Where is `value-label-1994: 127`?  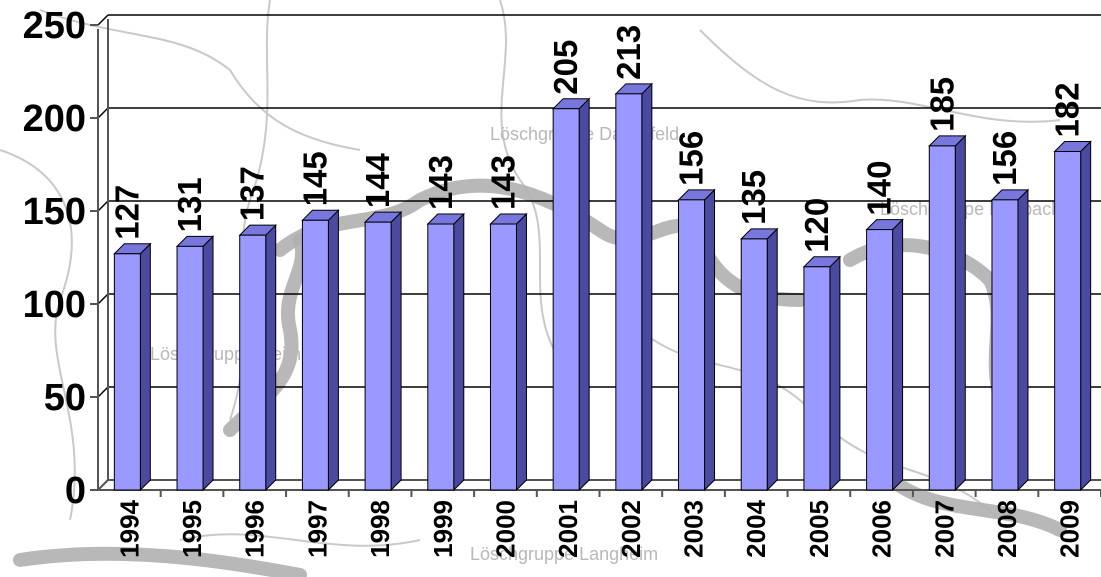 value-label-1994: 127 is located at coordinates (126, 212).